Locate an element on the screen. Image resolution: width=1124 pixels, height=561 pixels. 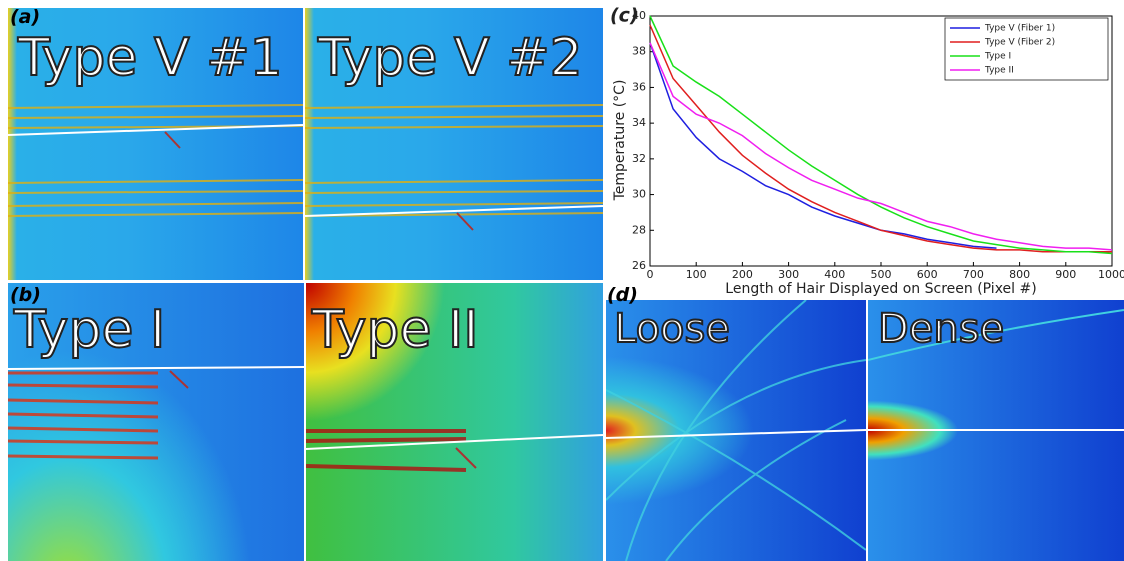
x-tick-label: 900 is located at coordinates (1065, 274).